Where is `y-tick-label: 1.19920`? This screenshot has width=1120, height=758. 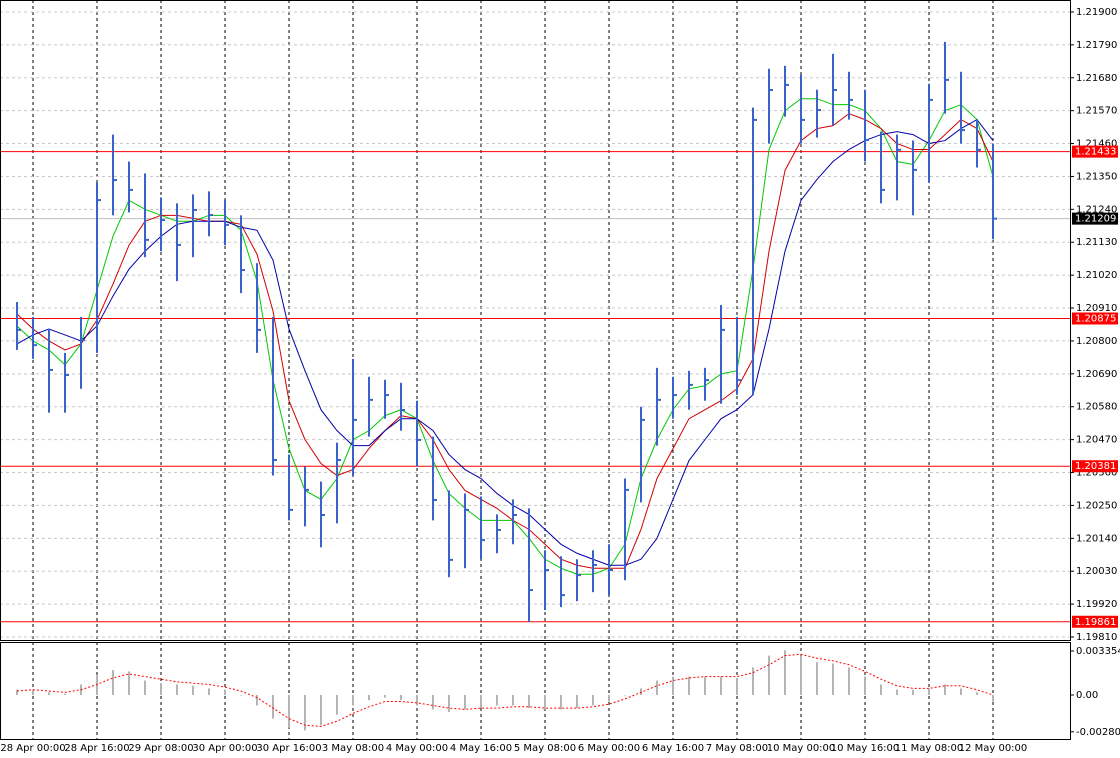 y-tick-label: 1.19920 is located at coordinates (1096, 604).